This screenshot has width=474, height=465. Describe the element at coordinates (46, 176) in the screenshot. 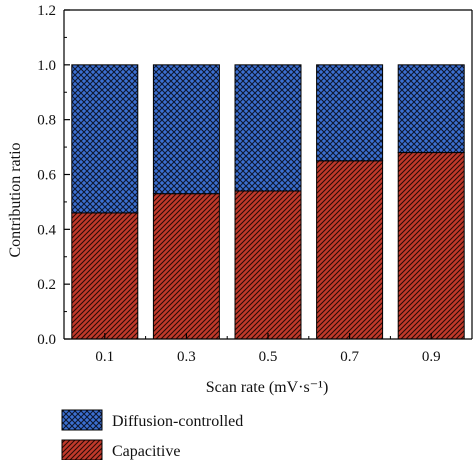

I see `y-tick-label: 0.6` at that location.